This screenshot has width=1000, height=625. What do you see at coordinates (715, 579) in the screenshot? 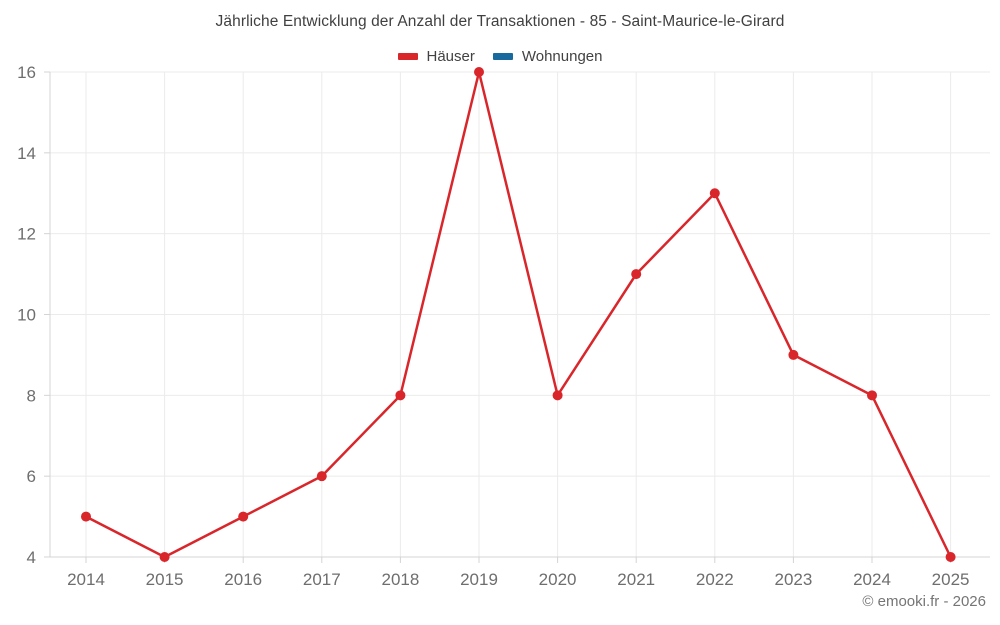
I see `svg-text: 2022` at bounding box center [715, 579].